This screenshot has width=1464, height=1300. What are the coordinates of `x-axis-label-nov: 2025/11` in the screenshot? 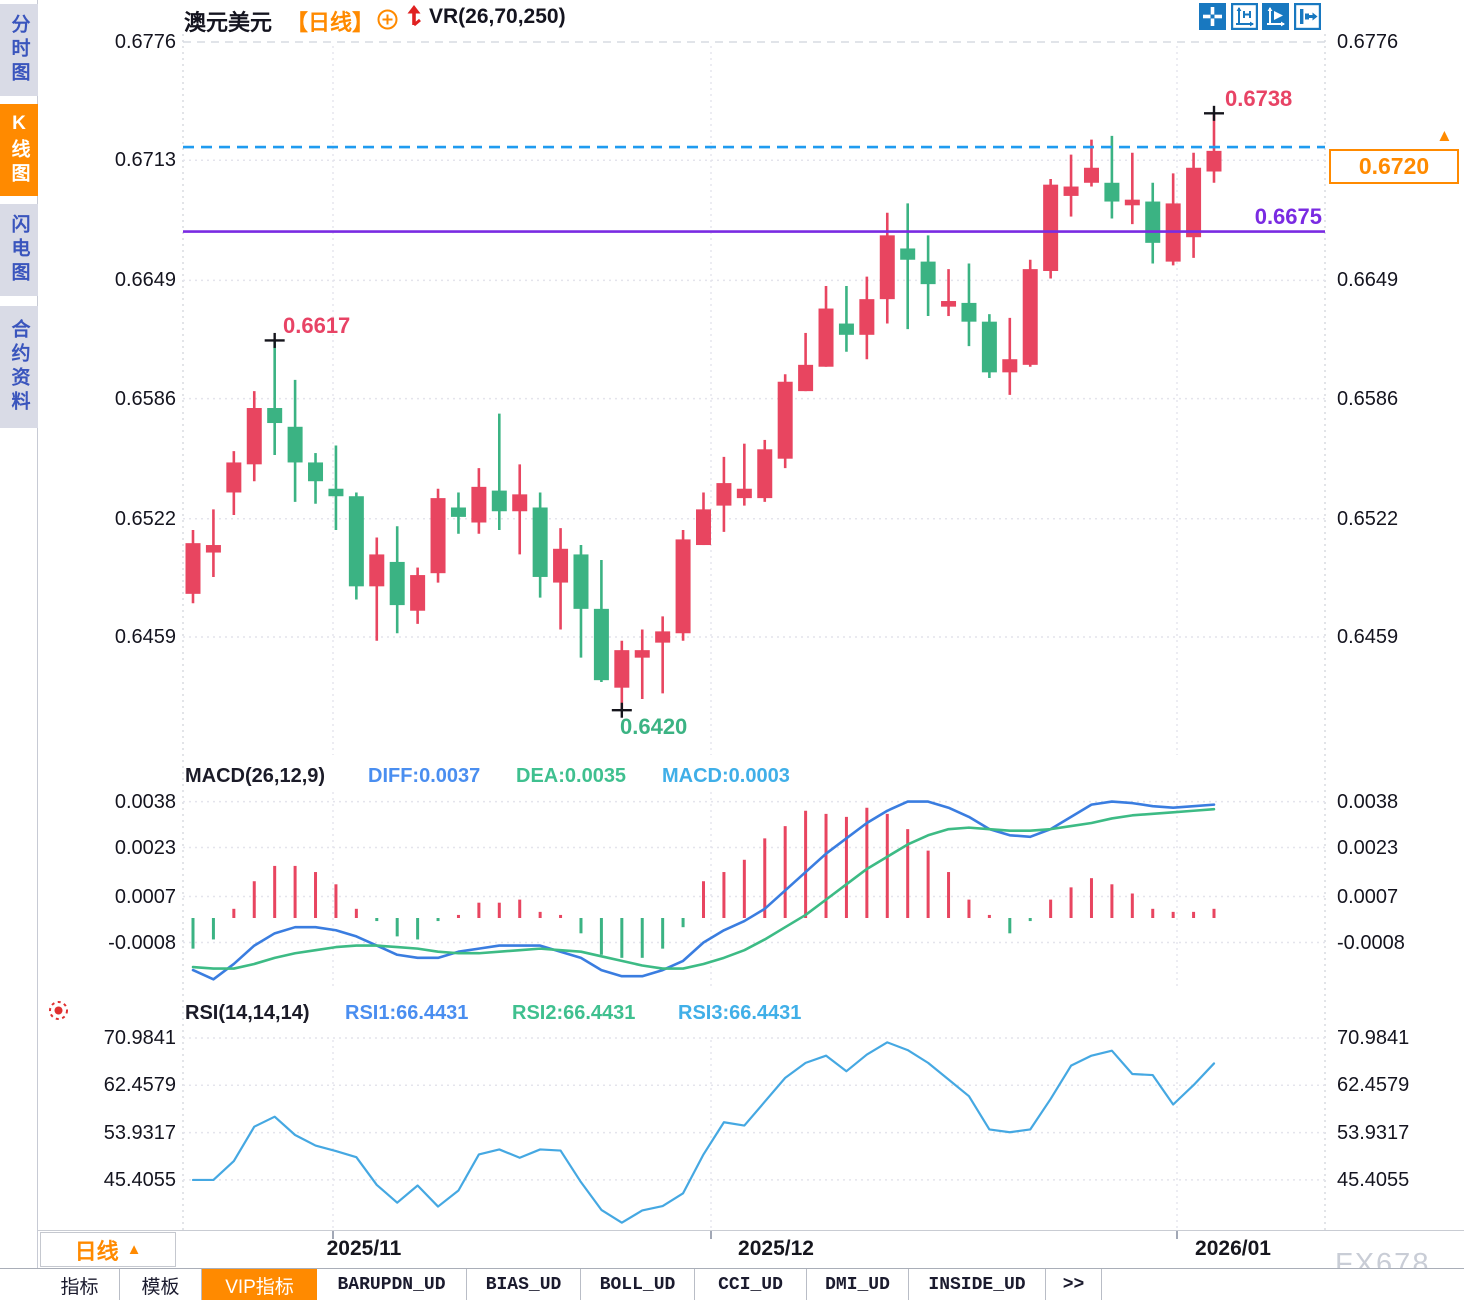 It's located at (364, 1248).